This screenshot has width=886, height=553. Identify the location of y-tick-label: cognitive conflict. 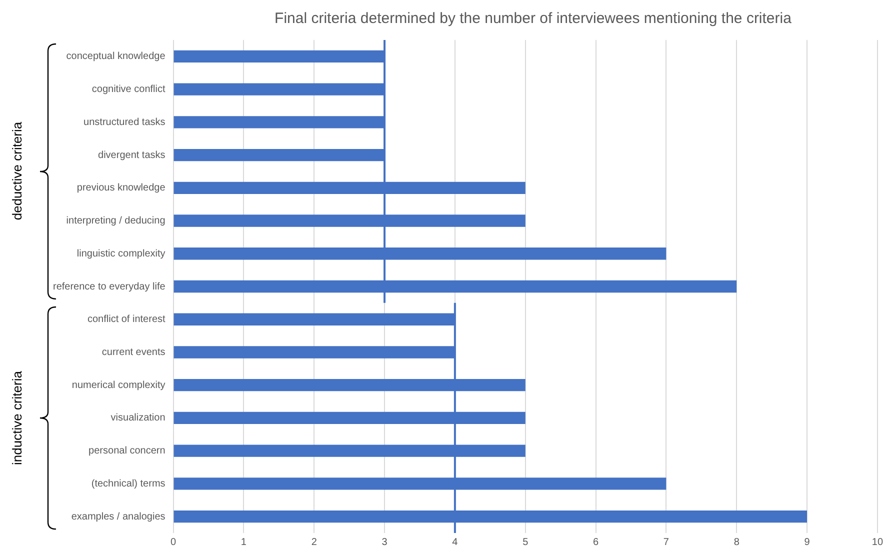
(129, 90).